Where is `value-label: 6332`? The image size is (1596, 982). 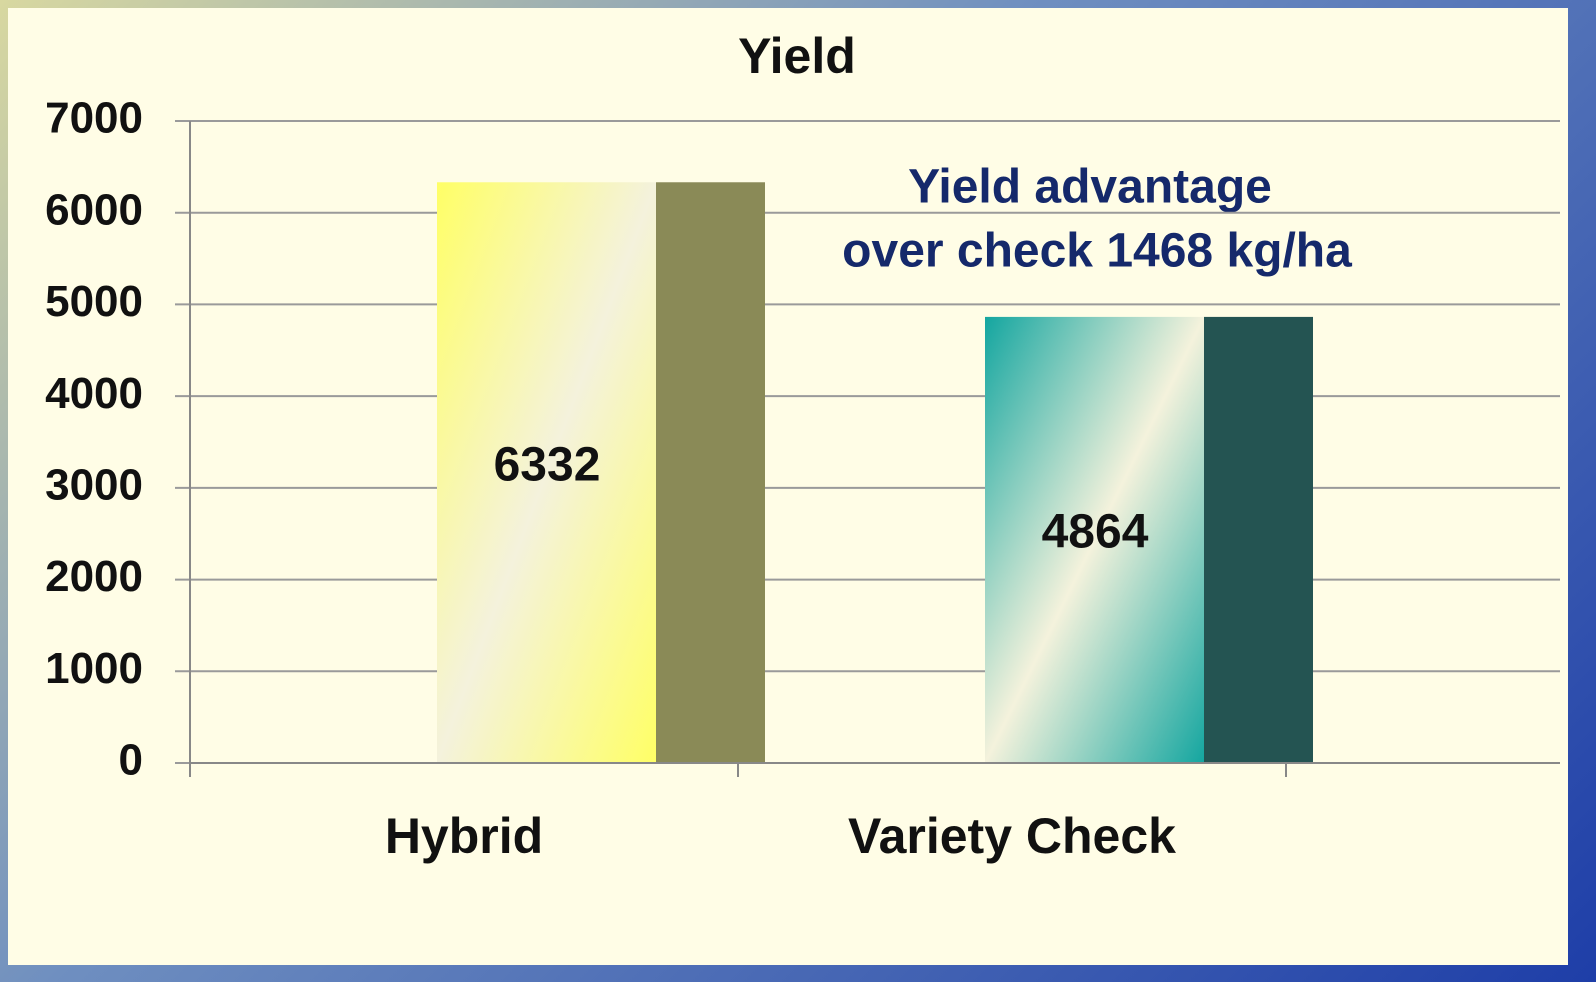
value-label: 6332 is located at coordinates (547, 464).